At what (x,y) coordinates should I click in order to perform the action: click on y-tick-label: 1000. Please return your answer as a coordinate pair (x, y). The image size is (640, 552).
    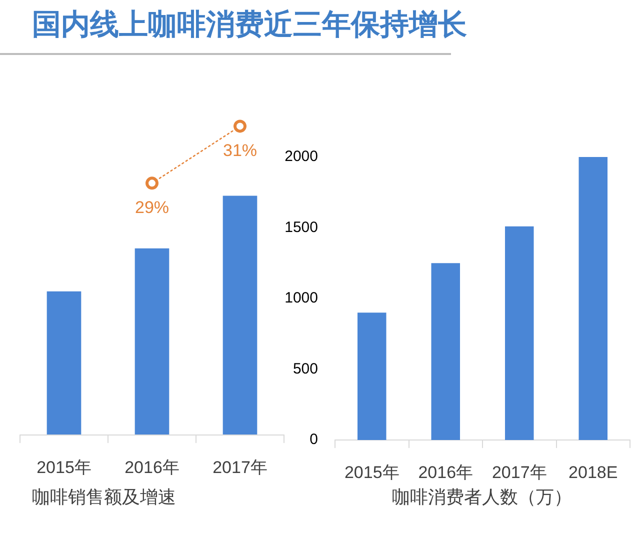
    Looking at the image, I should click on (301, 298).